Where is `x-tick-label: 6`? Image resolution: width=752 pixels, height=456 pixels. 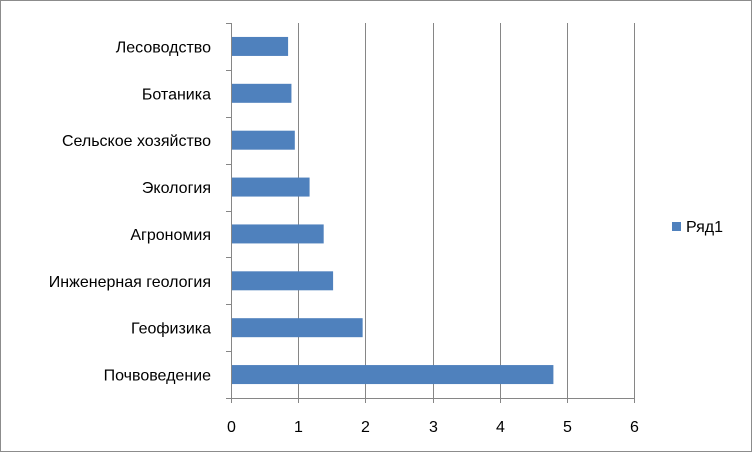
x-tick-label: 6 is located at coordinates (634, 427).